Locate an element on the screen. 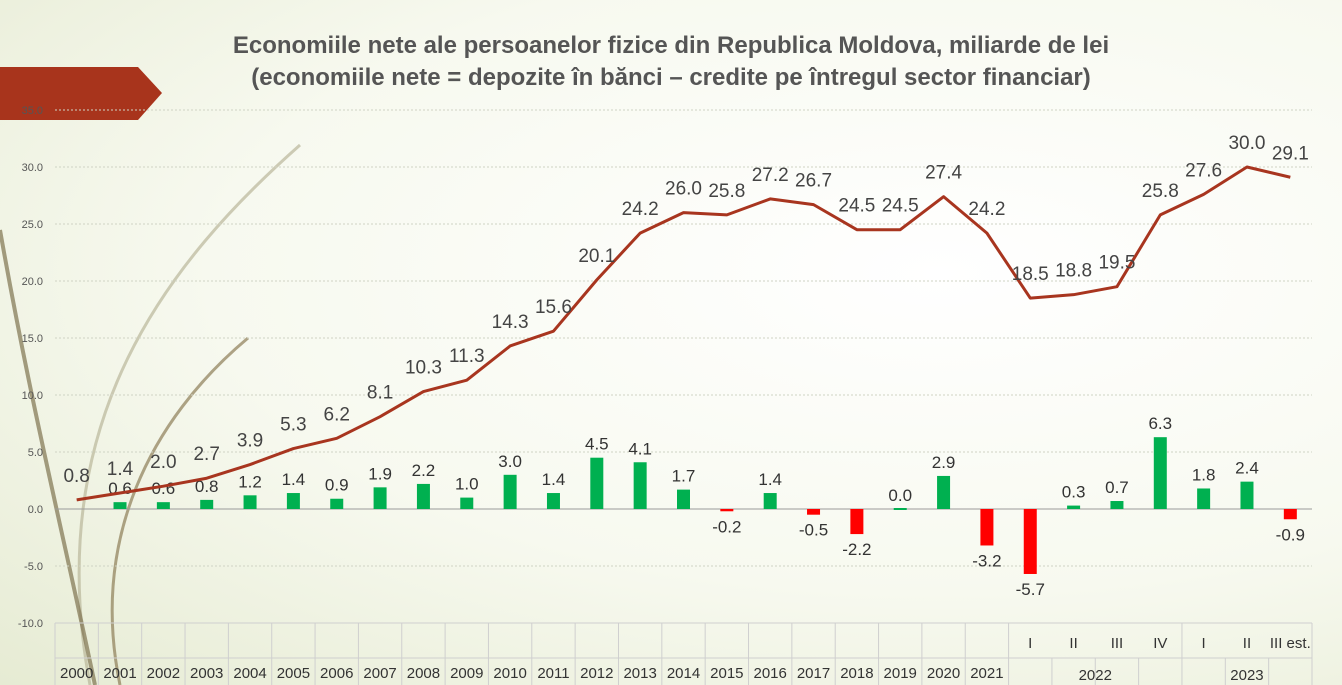 Image resolution: width=1342 pixels, height=685 pixels. line-data-label: 29.1 is located at coordinates (1290, 153).